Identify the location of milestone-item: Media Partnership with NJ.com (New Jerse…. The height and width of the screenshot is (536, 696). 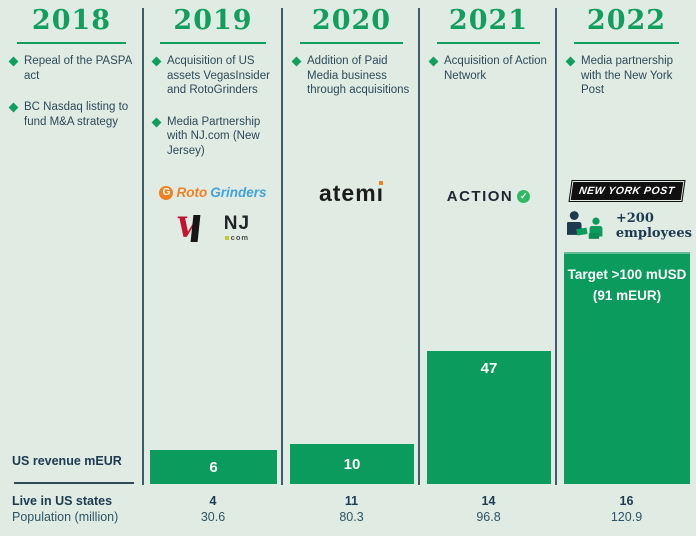
(213, 137).